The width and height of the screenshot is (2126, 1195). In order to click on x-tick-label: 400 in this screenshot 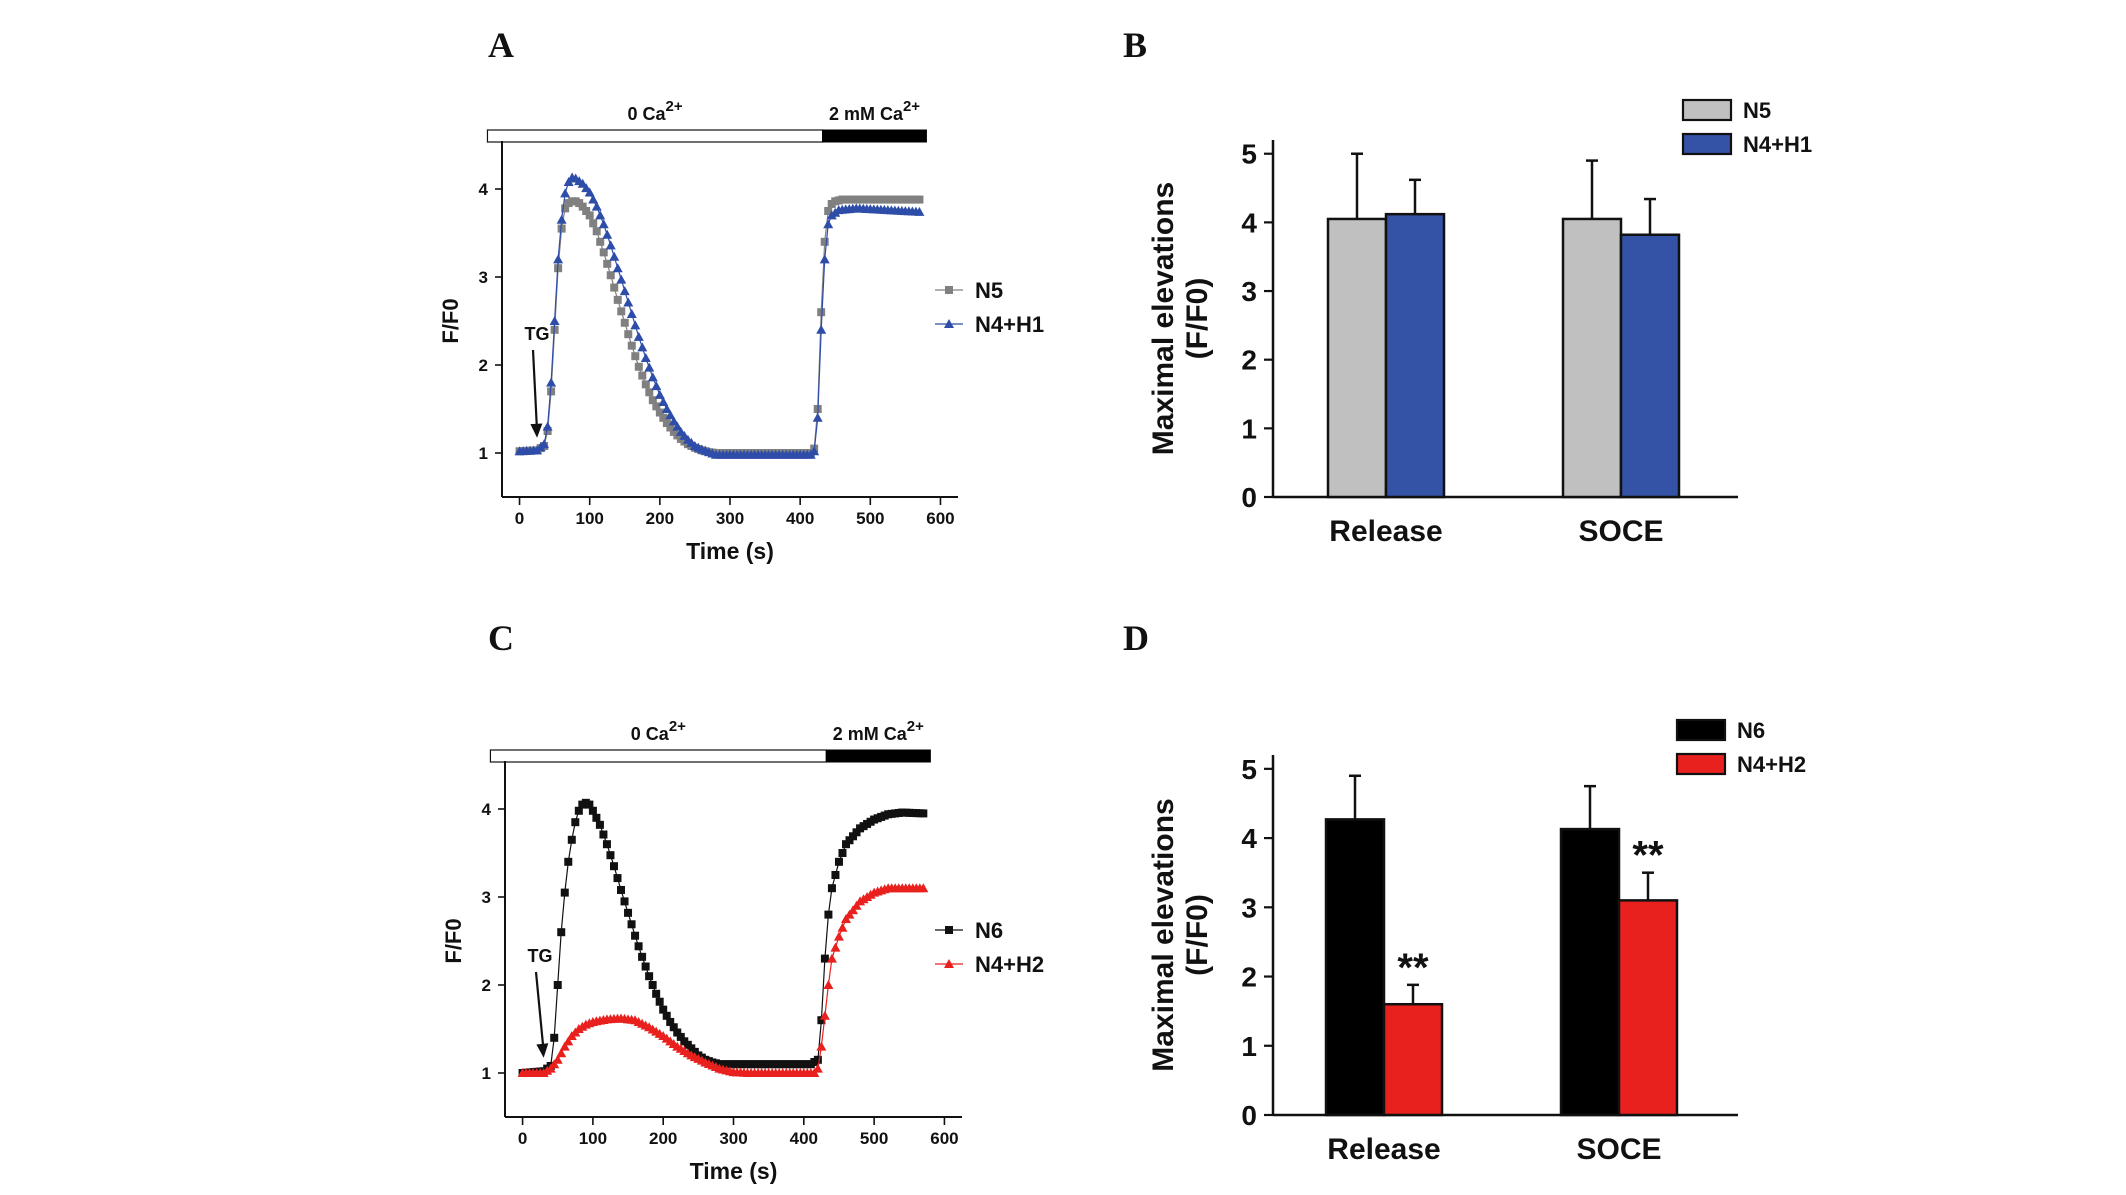, I will do `click(800, 518)`.